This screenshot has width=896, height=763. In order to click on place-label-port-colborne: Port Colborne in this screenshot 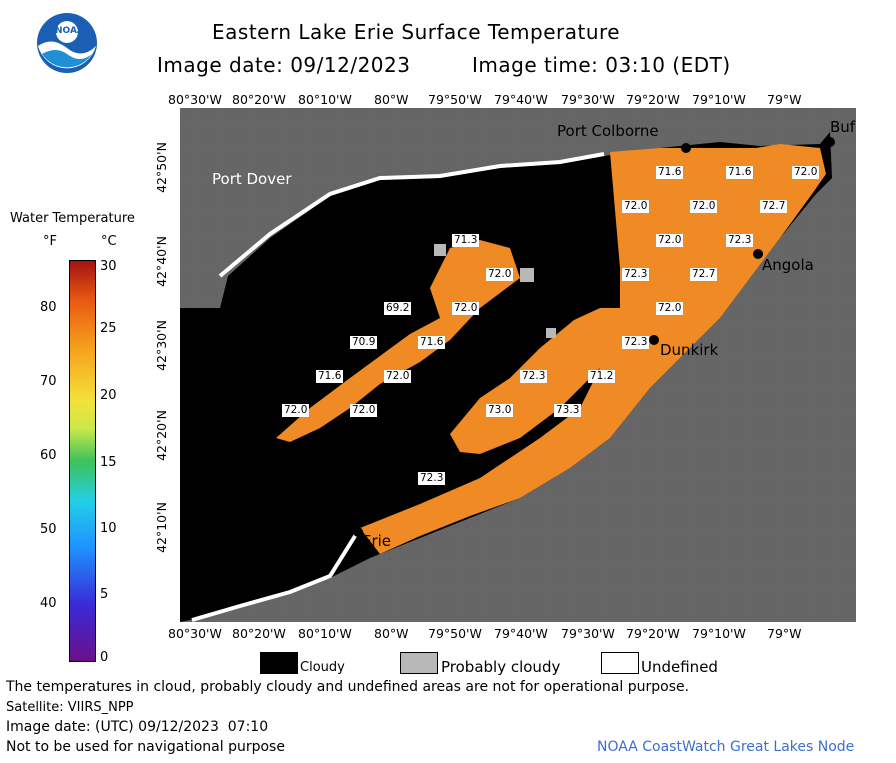, I will do `click(608, 131)`.